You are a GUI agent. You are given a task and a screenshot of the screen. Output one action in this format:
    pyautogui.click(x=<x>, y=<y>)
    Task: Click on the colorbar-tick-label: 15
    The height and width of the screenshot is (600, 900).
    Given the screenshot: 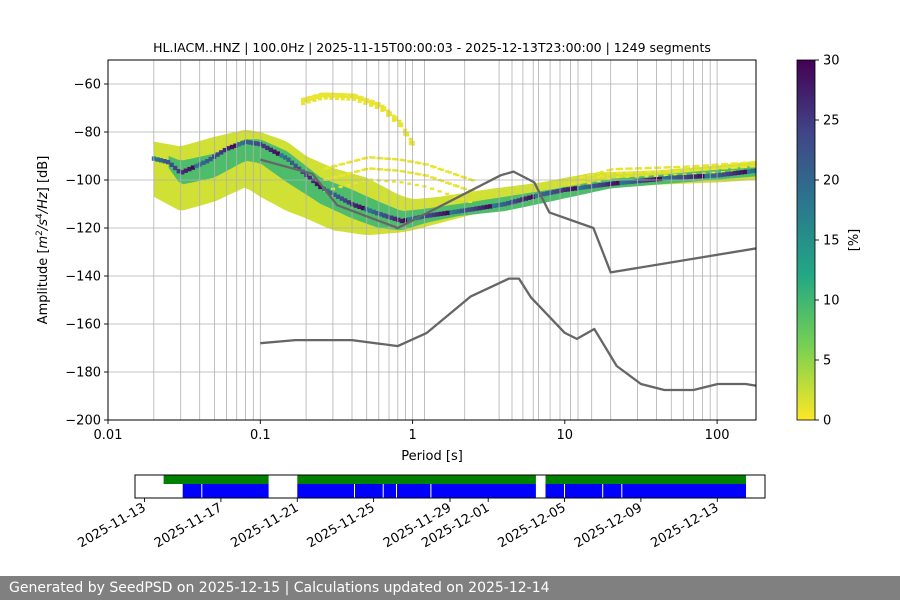 What is the action you would take?
    pyautogui.click(x=831, y=241)
    